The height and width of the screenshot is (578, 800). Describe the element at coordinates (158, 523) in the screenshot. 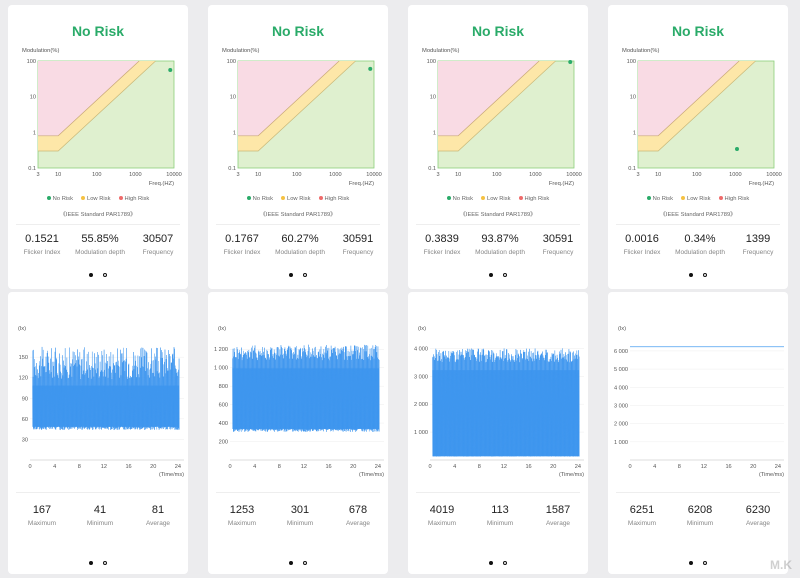

I see `stat-label: Average` at that location.